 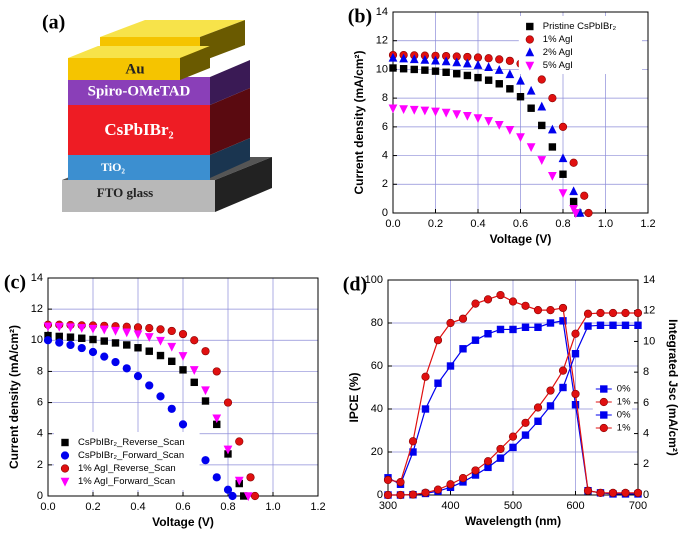 I want to click on y2-tick-label: 4, so click(x=646, y=433).